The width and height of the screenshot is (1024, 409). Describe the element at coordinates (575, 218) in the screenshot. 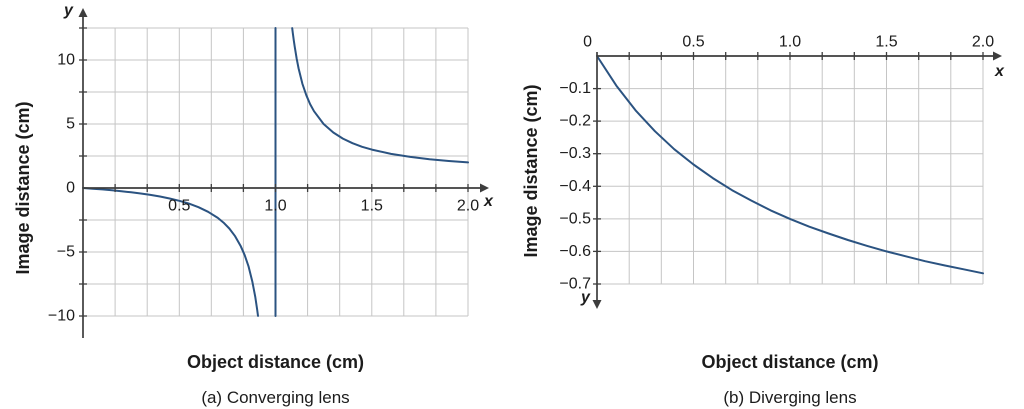

I see `y-tick-label: −0.5` at that location.